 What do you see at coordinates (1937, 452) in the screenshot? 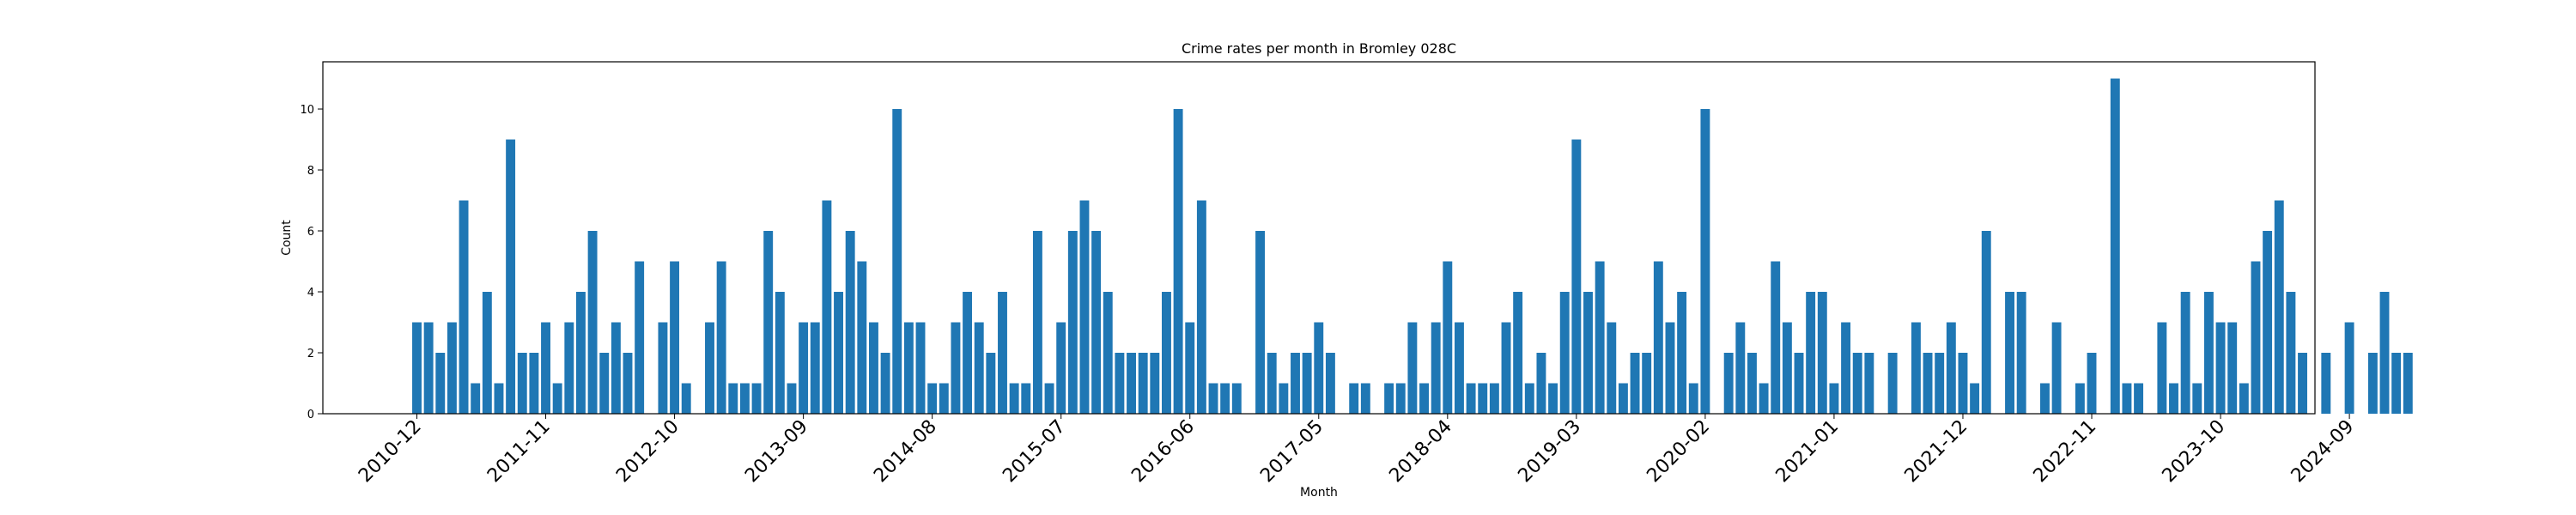
I see `x-tick-label: 2021-12` at bounding box center [1937, 452].